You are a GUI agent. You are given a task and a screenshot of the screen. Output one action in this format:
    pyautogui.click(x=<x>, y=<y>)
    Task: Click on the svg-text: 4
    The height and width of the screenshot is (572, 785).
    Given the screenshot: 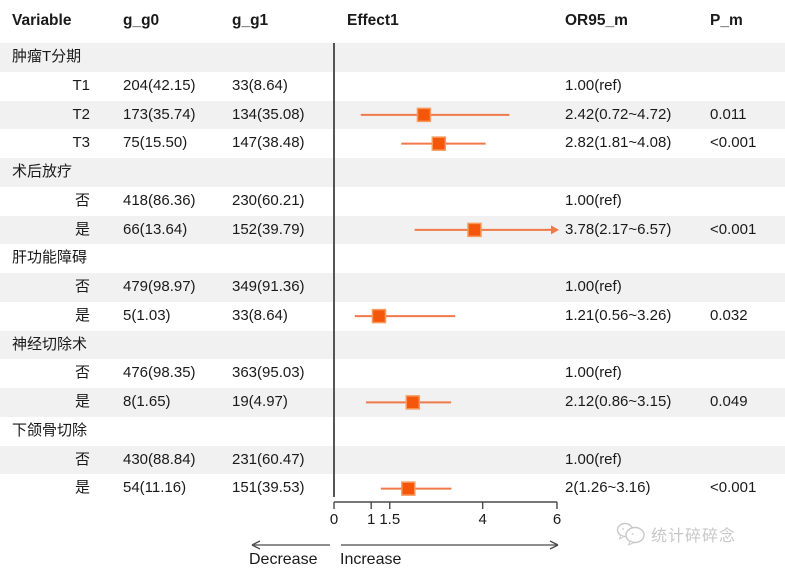 What is the action you would take?
    pyautogui.click(x=482, y=519)
    